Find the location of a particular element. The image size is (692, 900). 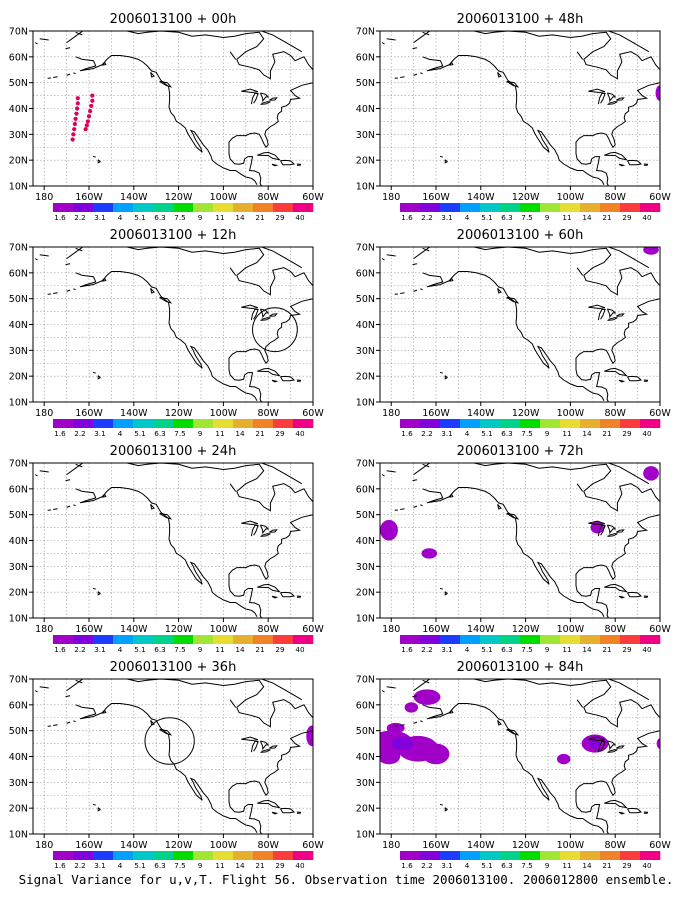

colorbar-label: 11 is located at coordinates (219, 649).